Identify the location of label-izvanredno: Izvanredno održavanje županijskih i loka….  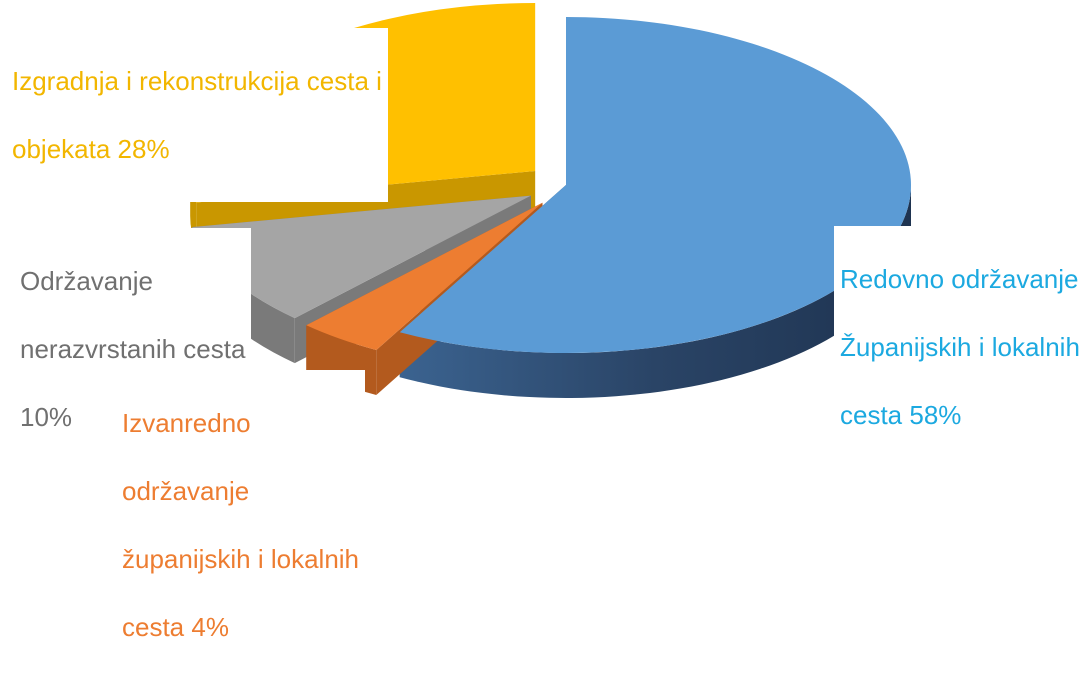
(241, 525).